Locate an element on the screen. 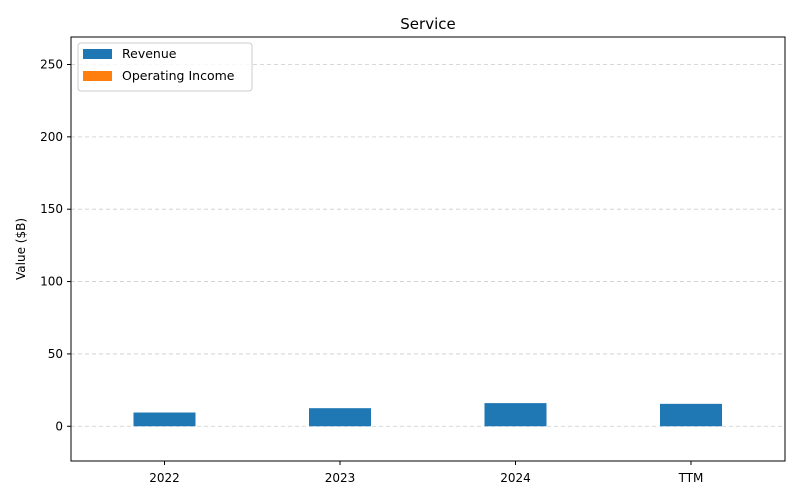 The image size is (800, 500). legend-label-operating-income: Operating Income is located at coordinates (178, 75).